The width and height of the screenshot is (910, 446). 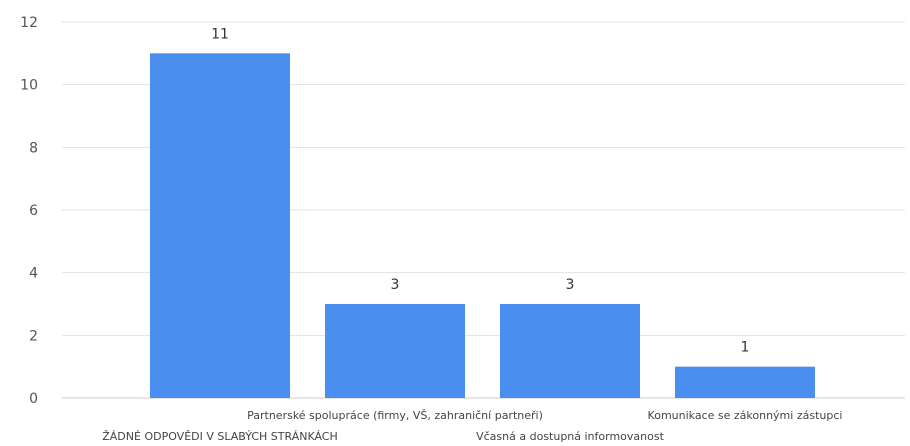 What do you see at coordinates (220, 34) in the screenshot?
I see `data-label: 11` at bounding box center [220, 34].